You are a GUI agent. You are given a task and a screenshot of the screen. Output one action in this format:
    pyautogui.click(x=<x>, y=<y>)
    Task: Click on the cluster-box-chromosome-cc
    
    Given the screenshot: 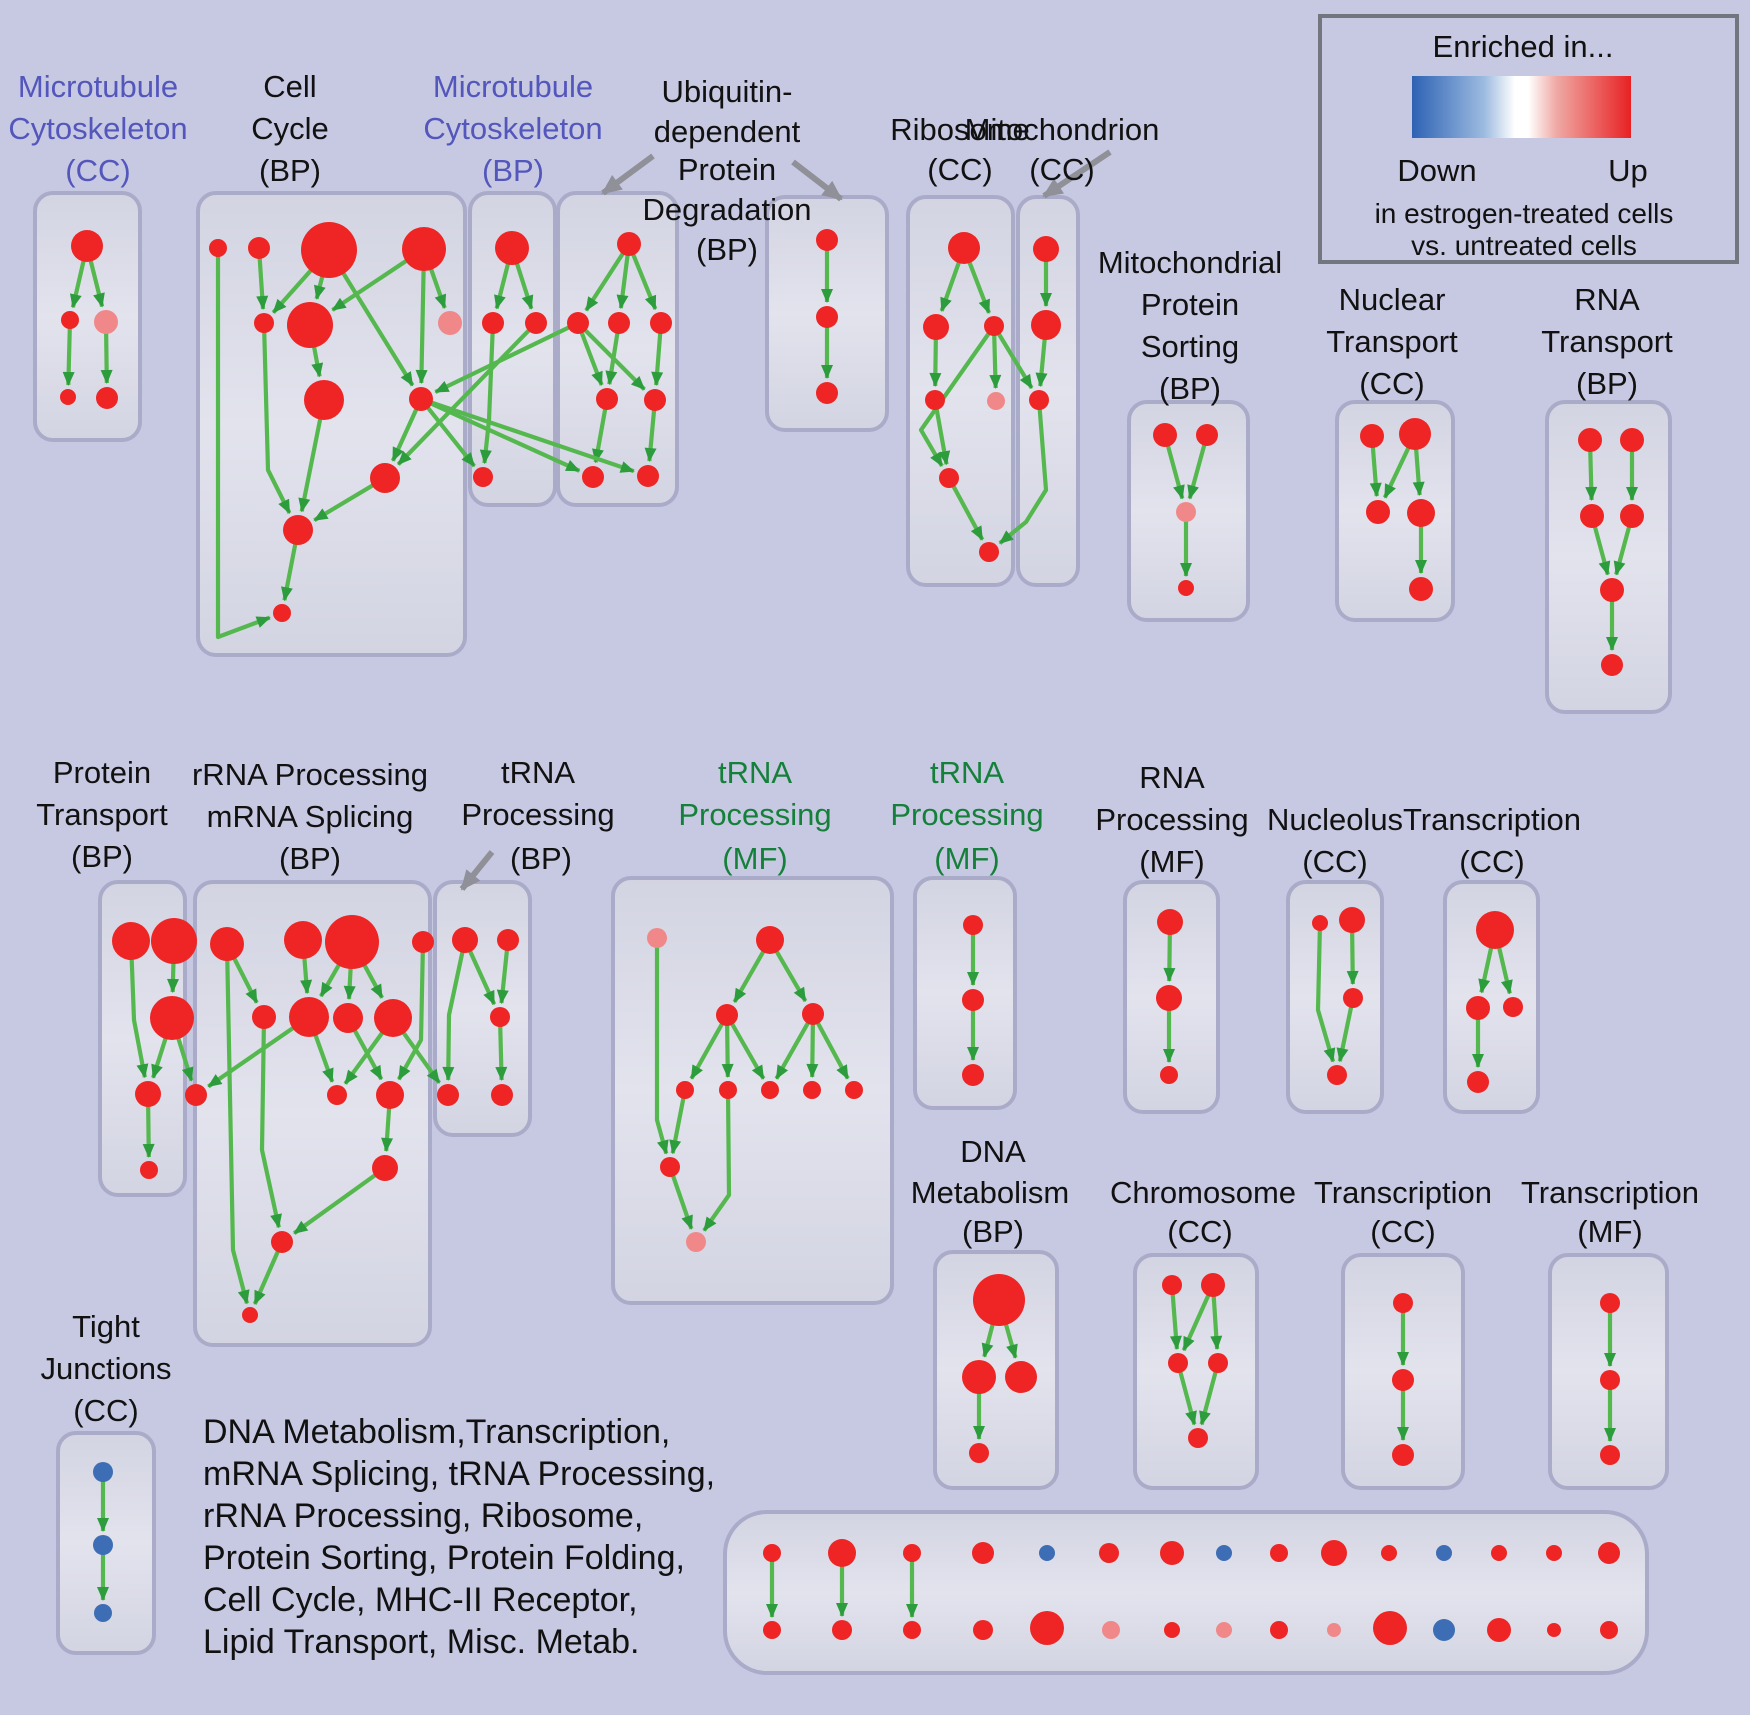 What is the action you would take?
    pyautogui.click(x=1196, y=1371)
    